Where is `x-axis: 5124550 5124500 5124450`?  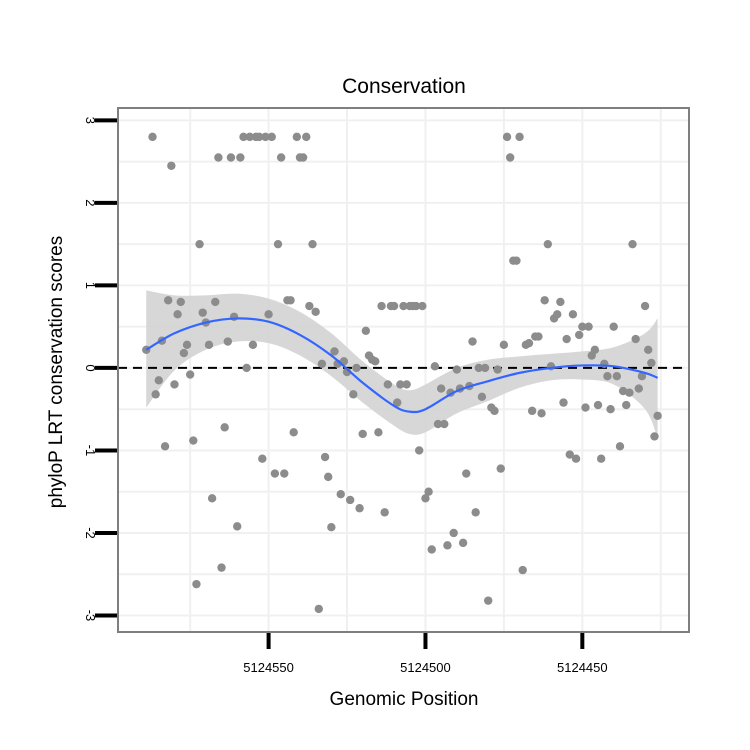
x-axis: 5124550 5124500 5124450 is located at coordinates (425, 654).